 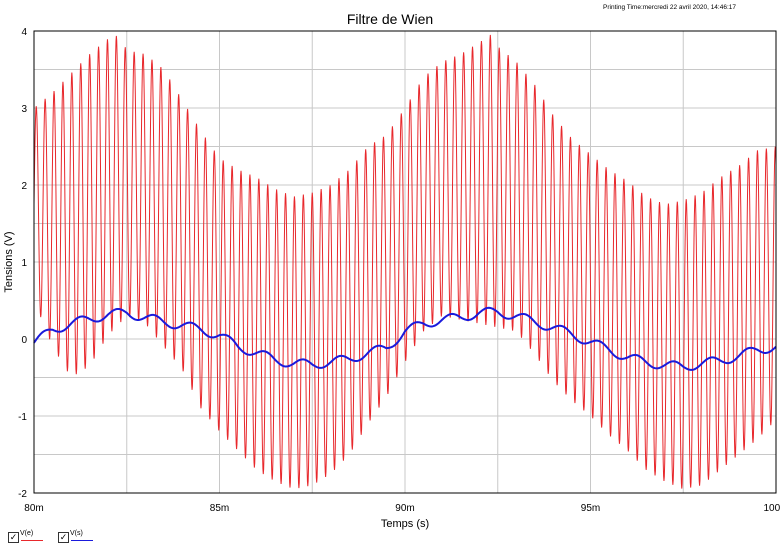 I want to click on x-tick-label: 100m, so click(x=771, y=508).